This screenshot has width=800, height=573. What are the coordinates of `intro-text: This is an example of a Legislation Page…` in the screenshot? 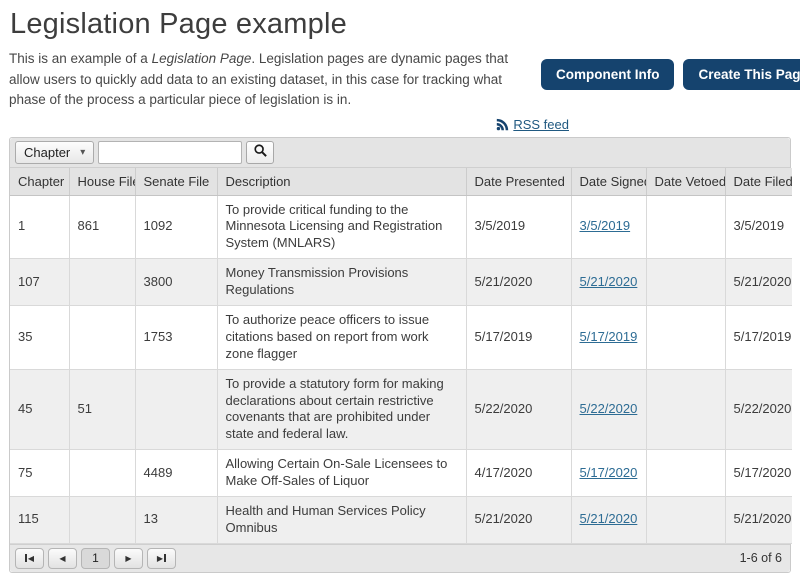 It's located at (275, 80).